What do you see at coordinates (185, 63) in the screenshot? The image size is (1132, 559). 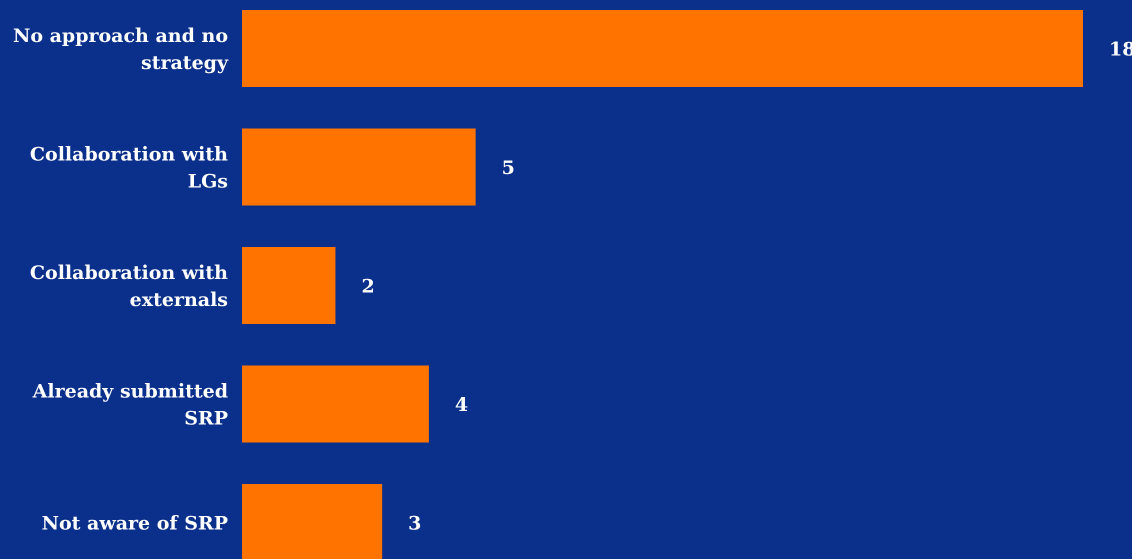 I see `category-label-line: strategy` at bounding box center [185, 63].